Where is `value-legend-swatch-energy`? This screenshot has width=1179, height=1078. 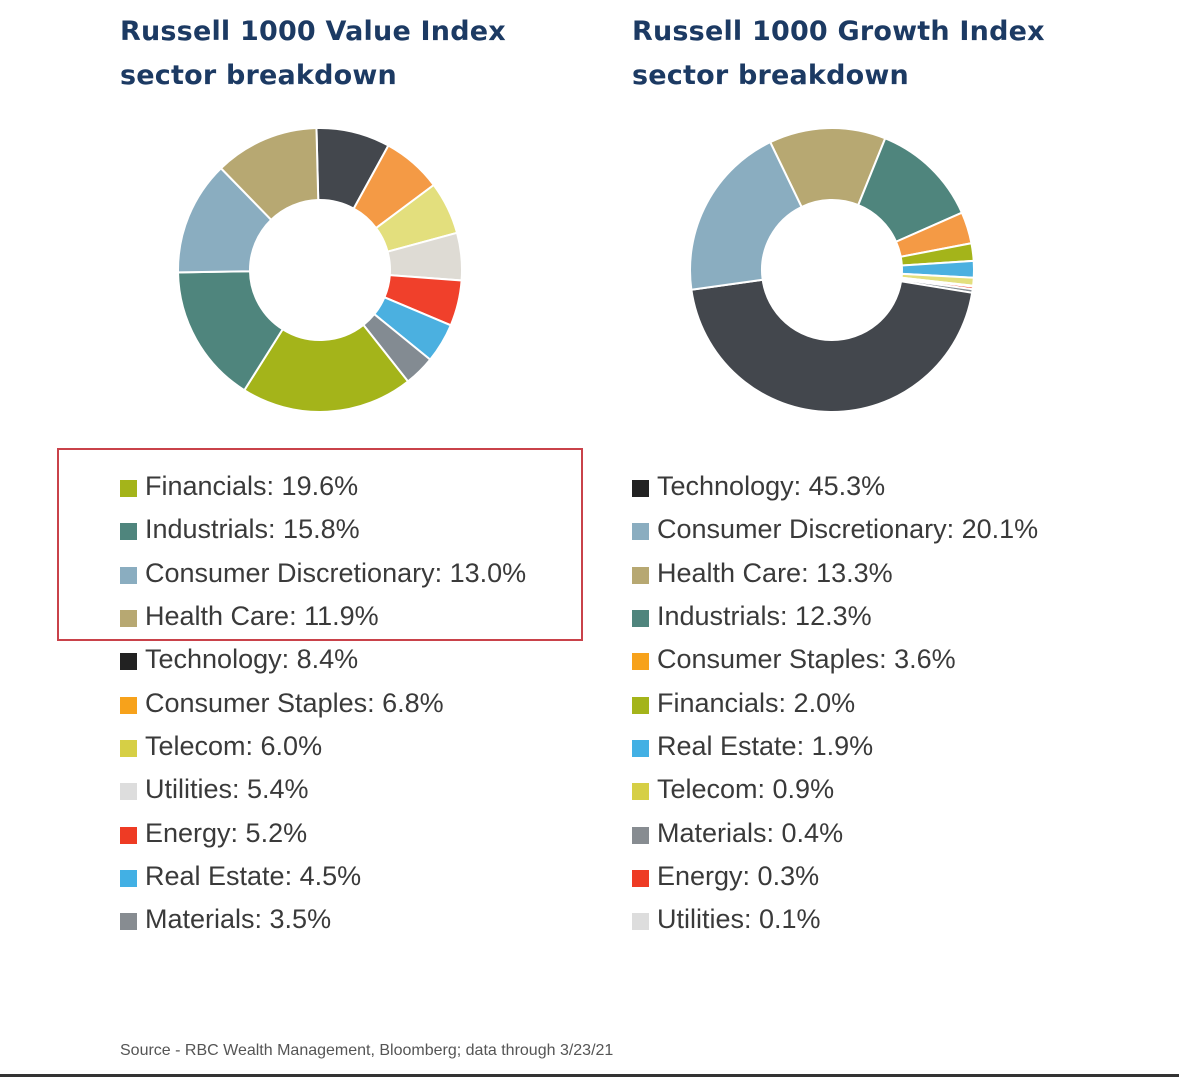 value-legend-swatch-energy is located at coordinates (128, 835).